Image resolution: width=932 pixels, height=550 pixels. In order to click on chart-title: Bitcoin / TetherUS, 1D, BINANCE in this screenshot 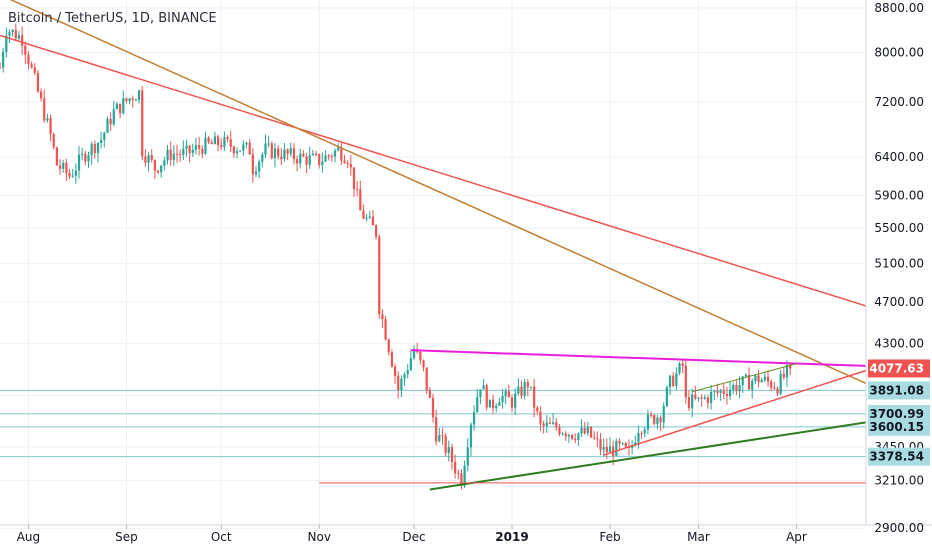, I will do `click(112, 18)`.